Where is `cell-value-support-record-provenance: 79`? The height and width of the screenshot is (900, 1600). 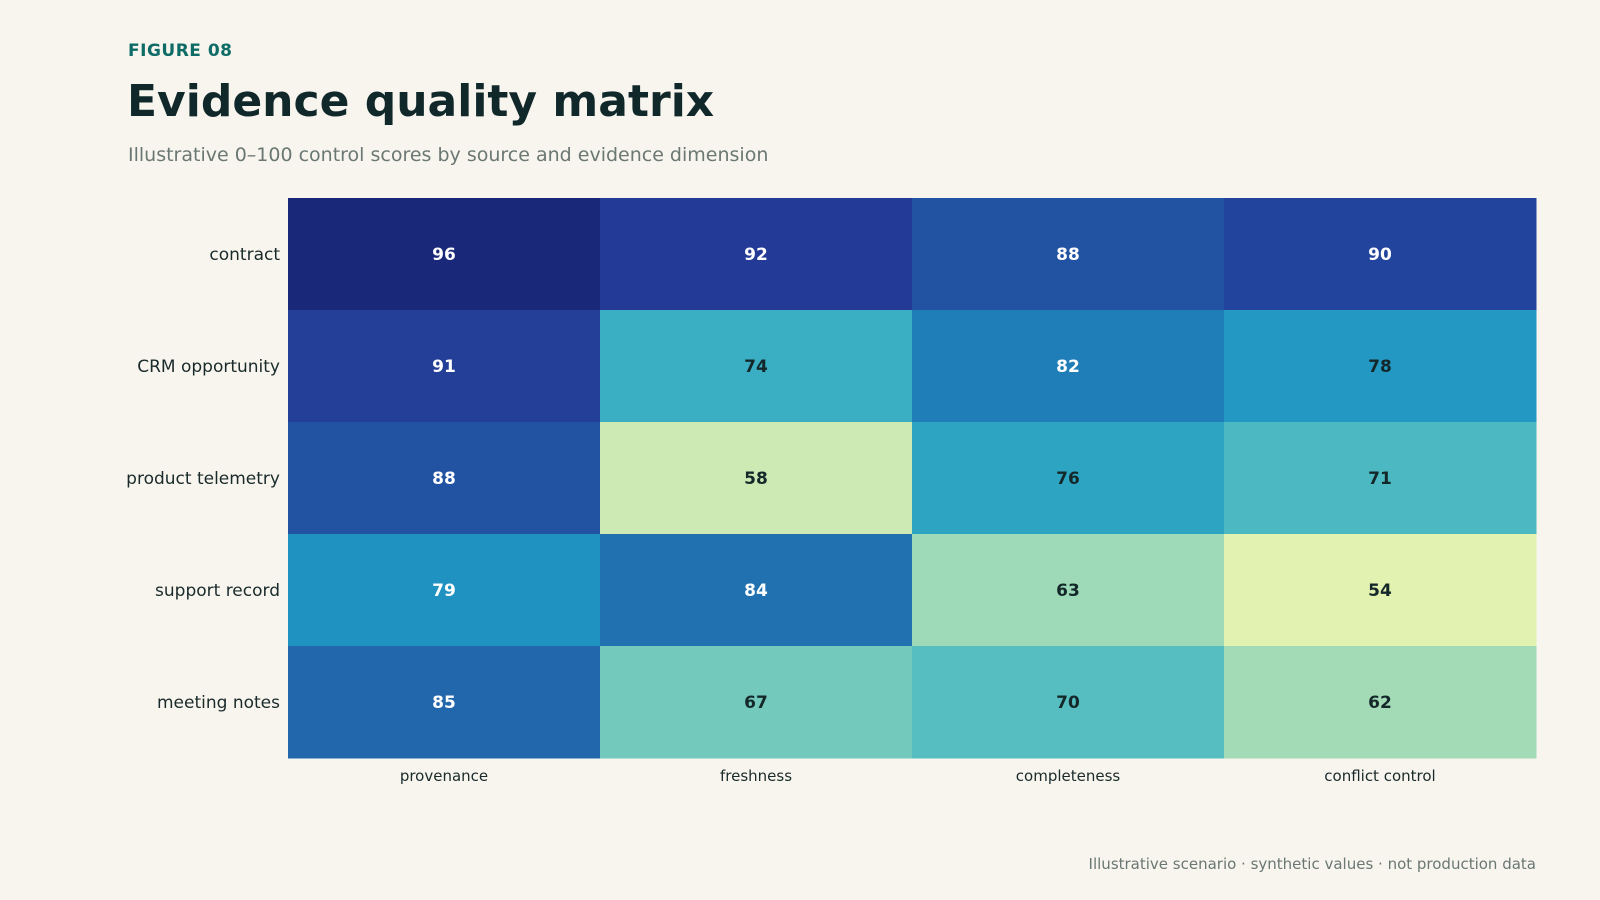 cell-value-support-record-provenance: 79 is located at coordinates (444, 591).